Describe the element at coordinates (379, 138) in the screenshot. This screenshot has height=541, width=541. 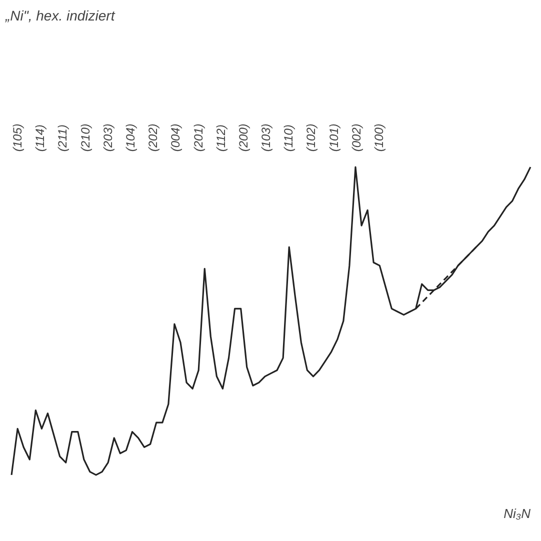
I see `text: (100)` at that location.